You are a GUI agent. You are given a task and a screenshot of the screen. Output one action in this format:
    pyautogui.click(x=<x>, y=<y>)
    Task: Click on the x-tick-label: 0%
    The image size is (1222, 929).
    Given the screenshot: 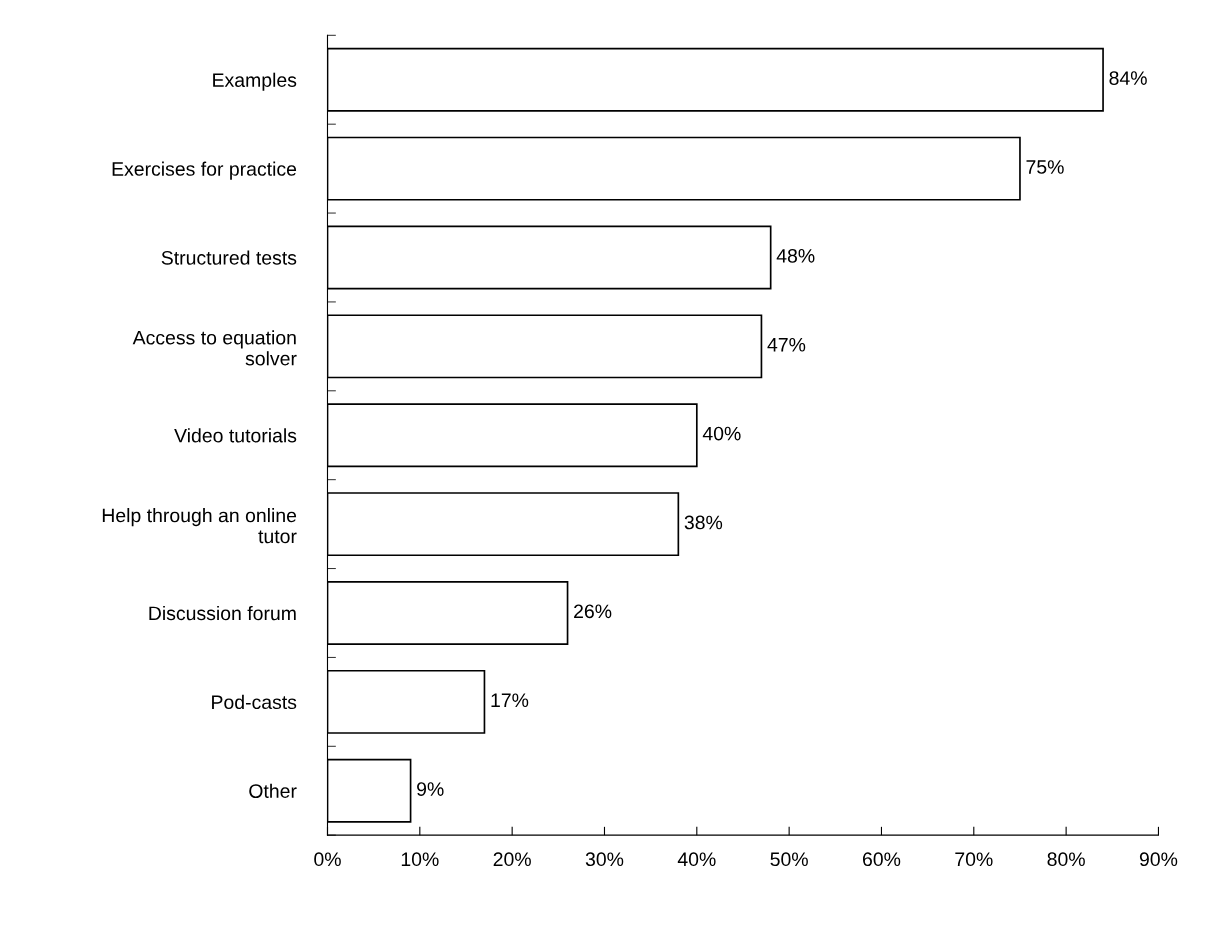 What is the action you would take?
    pyautogui.click(x=327, y=859)
    